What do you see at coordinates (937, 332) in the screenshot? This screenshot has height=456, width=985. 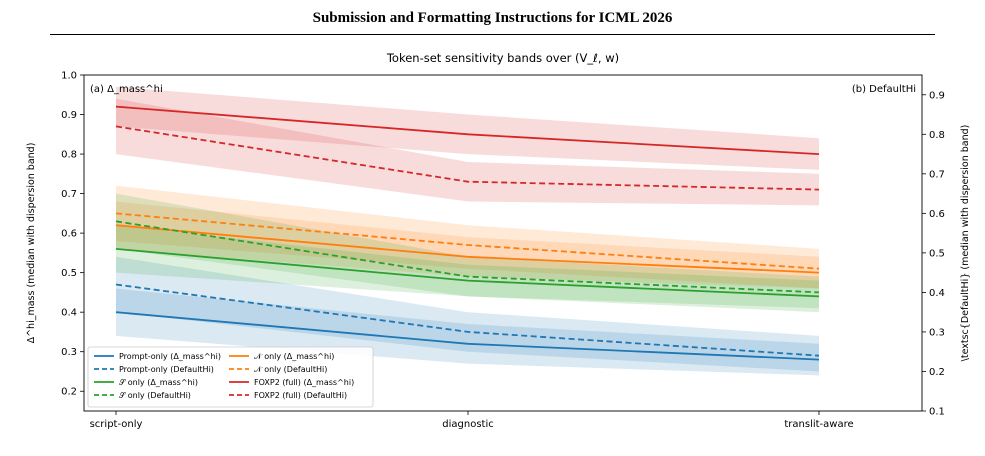 I see `right-y-tick-label: 0.3` at bounding box center [937, 332].